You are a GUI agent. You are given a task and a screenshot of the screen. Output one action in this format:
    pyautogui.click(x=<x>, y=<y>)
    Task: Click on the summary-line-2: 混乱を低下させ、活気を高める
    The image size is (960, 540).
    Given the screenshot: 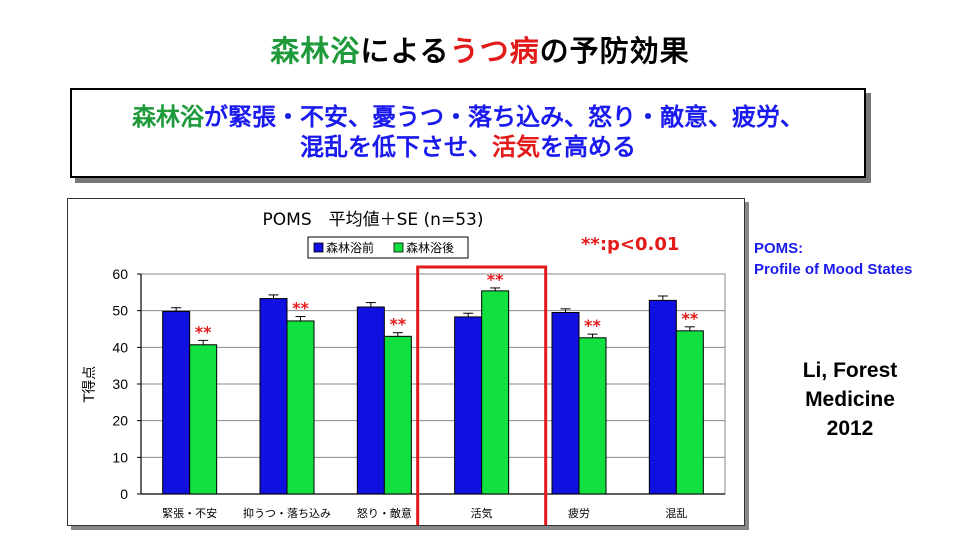 What is the action you would take?
    pyautogui.click(x=468, y=147)
    